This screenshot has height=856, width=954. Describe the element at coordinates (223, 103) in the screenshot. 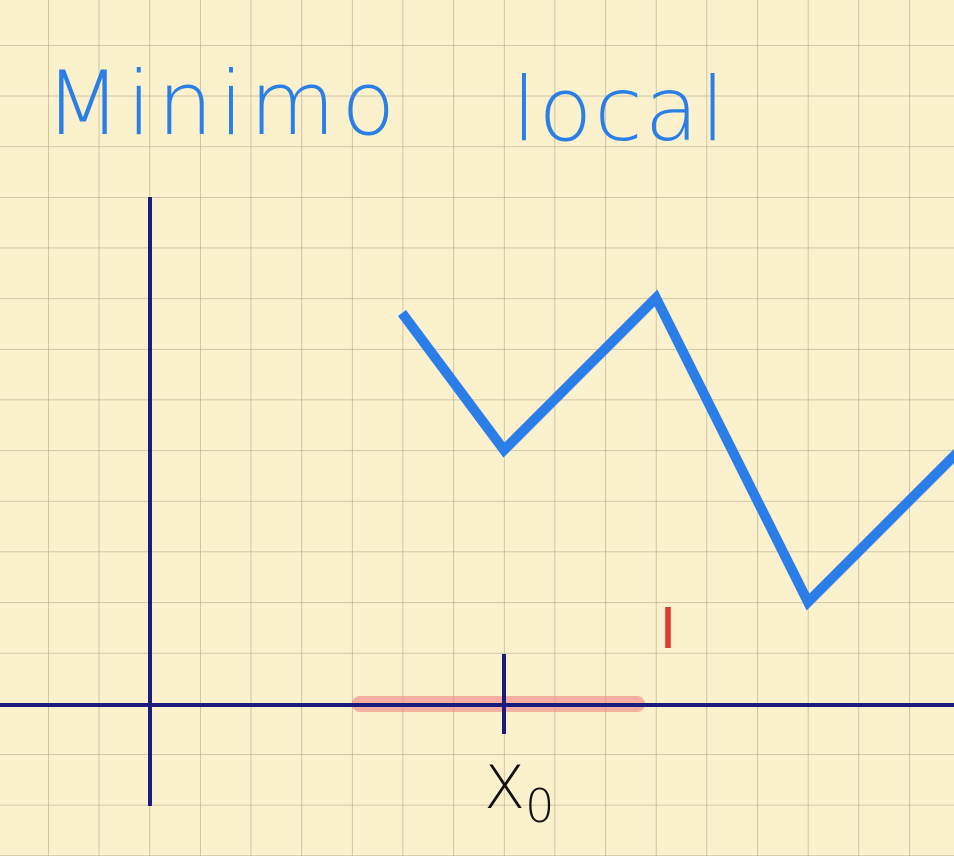

I see `title-word: Minimo` at that location.